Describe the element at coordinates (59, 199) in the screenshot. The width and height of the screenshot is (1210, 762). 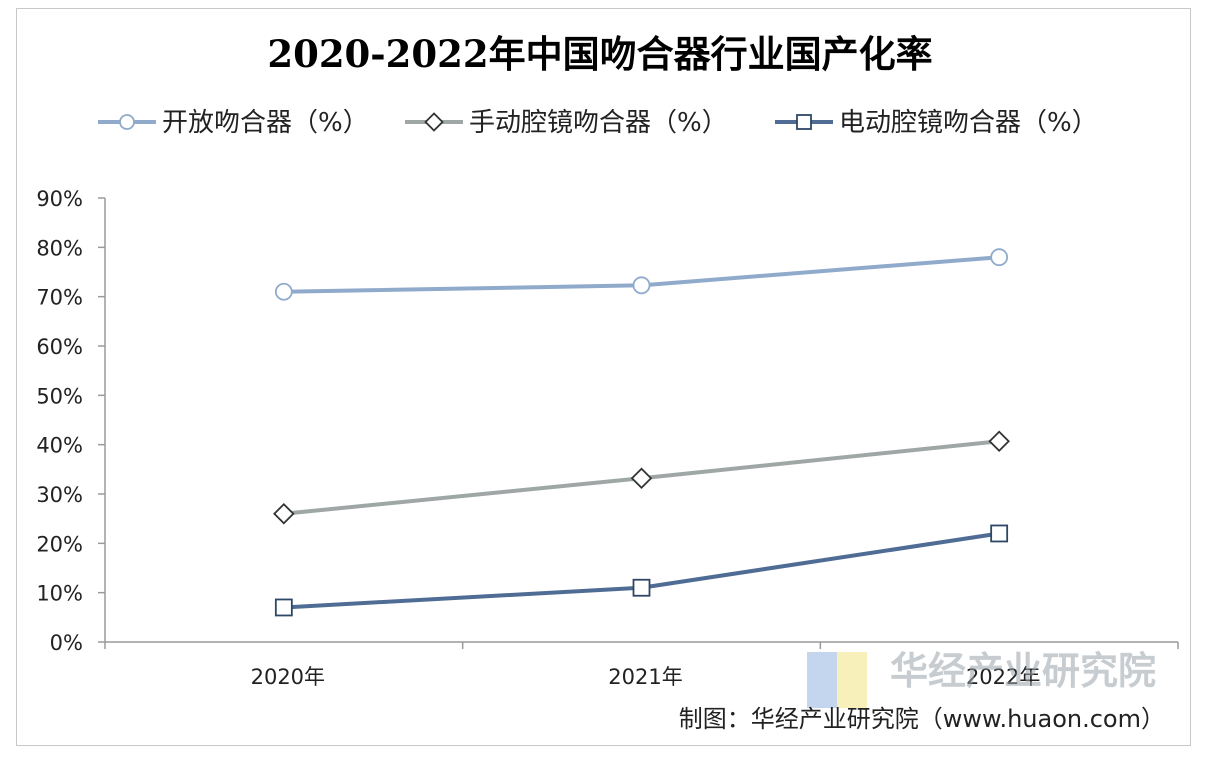
I see `y-tick-label: 90%` at that location.